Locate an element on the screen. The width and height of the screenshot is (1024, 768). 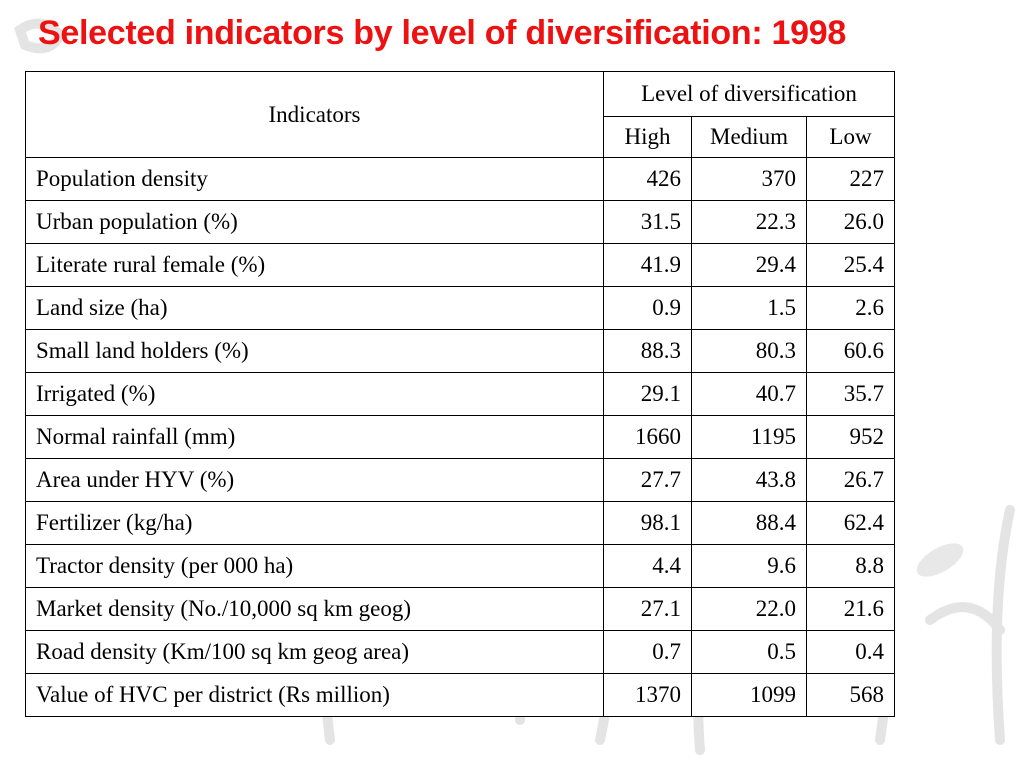
indicator-label: Road density (Km/100 sq km geog area) is located at coordinates (314, 652).